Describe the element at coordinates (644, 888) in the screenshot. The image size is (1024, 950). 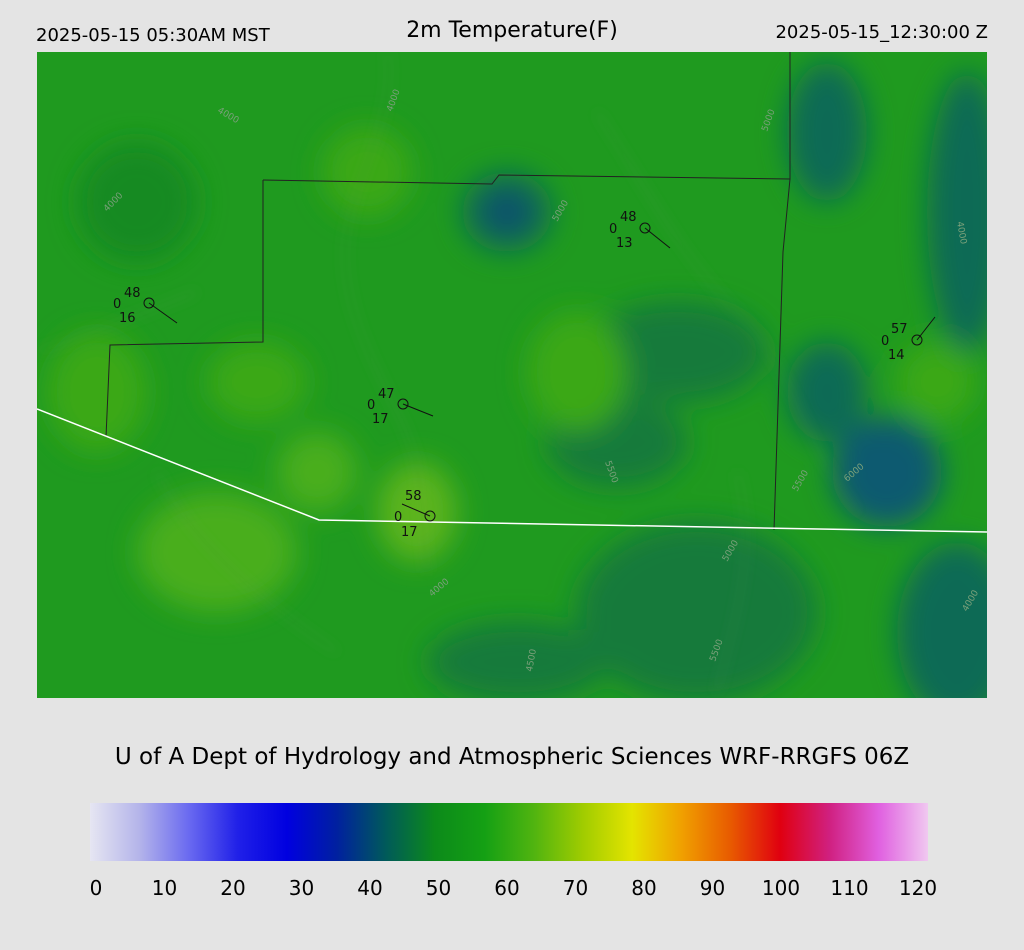
I see `colorbar-tick-label: 80` at that location.